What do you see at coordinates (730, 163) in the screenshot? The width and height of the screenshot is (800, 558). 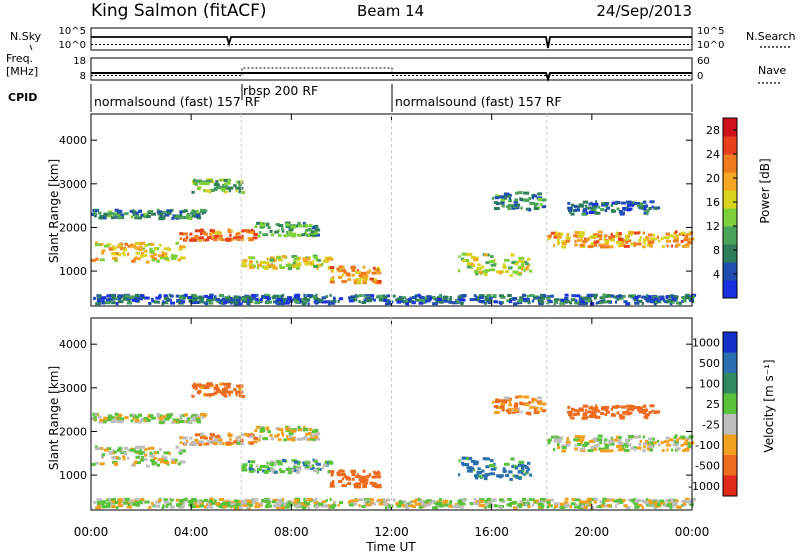 I see `power-colorbar-segment` at bounding box center [730, 163].